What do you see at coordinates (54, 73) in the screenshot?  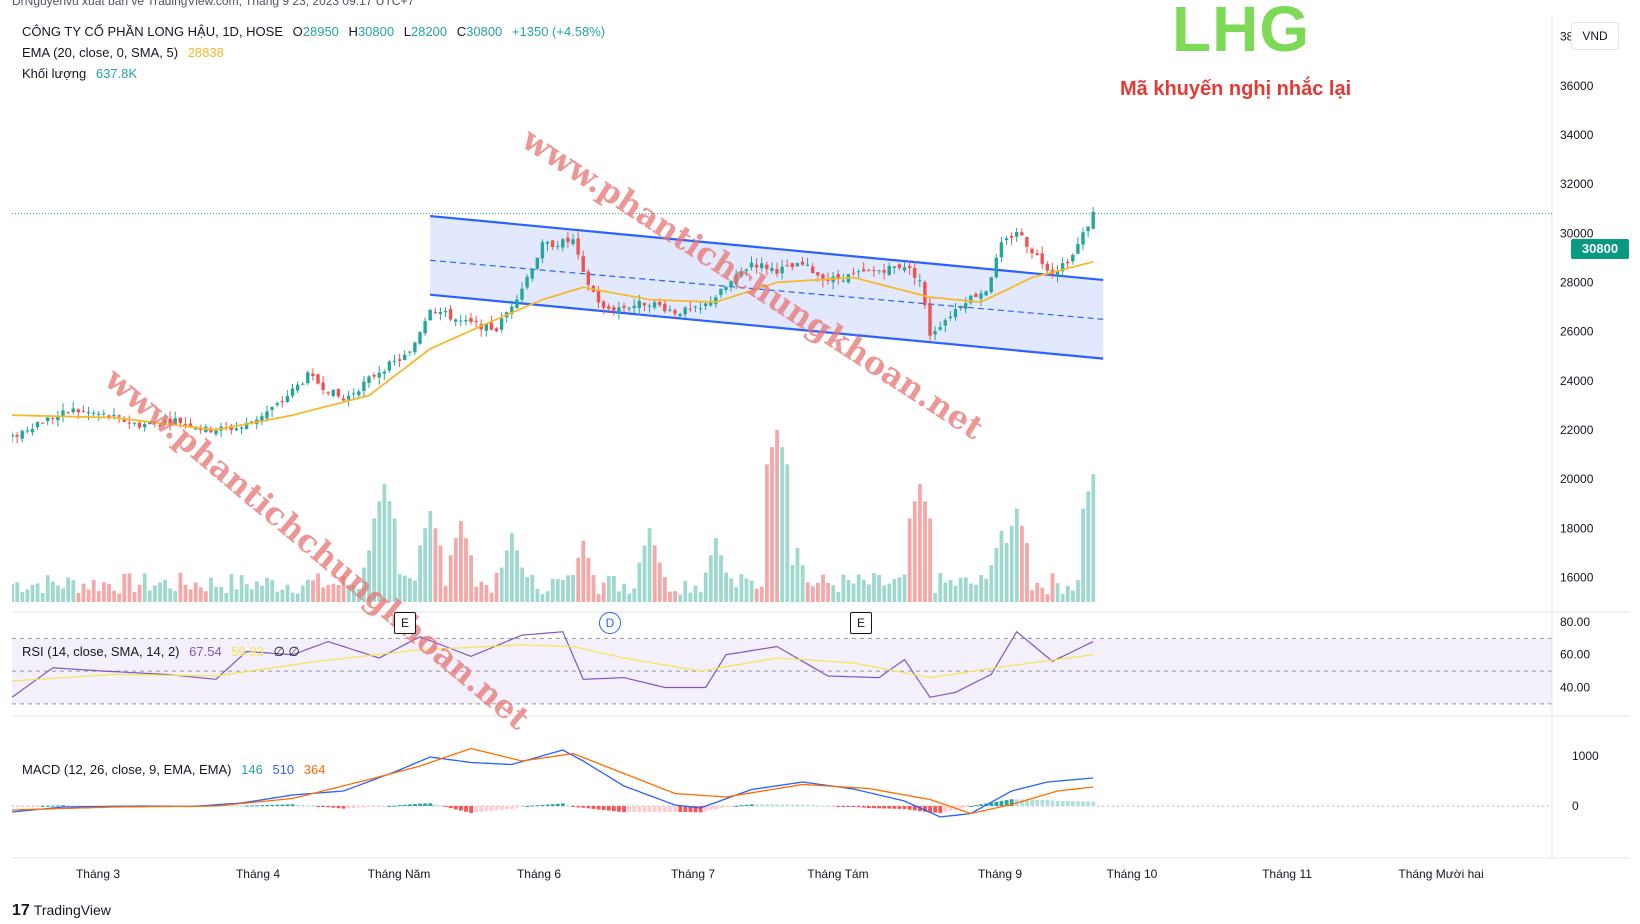 I see `volume-label: Khối lượng` at bounding box center [54, 73].